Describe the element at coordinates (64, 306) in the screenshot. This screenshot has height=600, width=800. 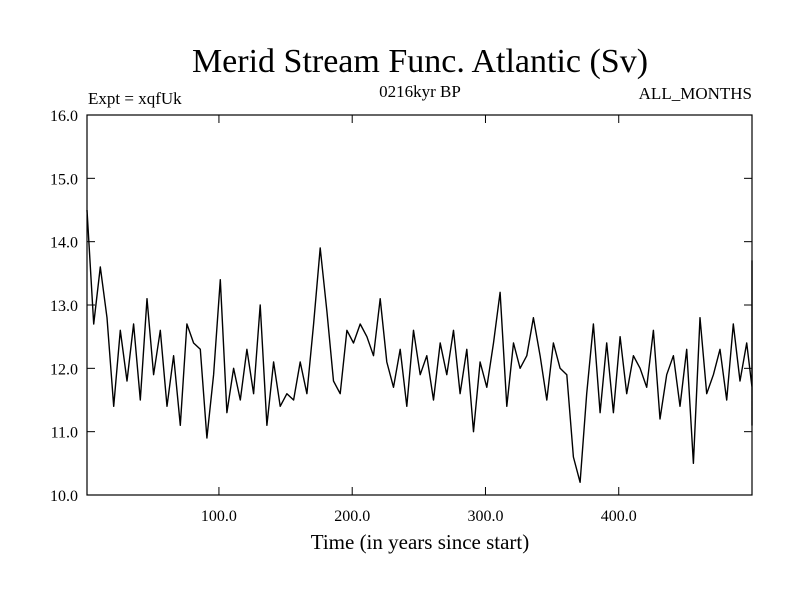
I see `y-tick-label: 13.0` at that location.